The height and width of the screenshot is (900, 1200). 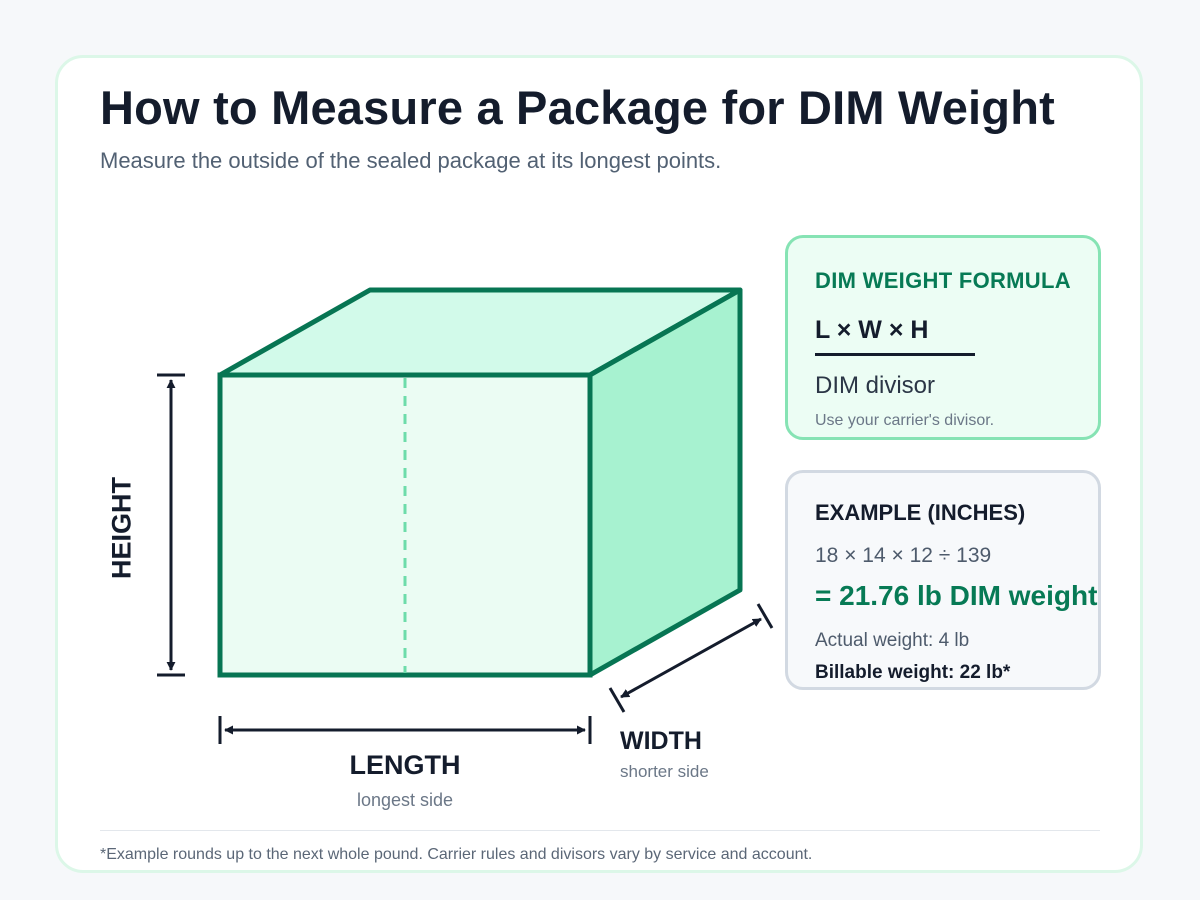 What do you see at coordinates (872, 330) in the screenshot?
I see `formula-numerator: L × W × H` at bounding box center [872, 330].